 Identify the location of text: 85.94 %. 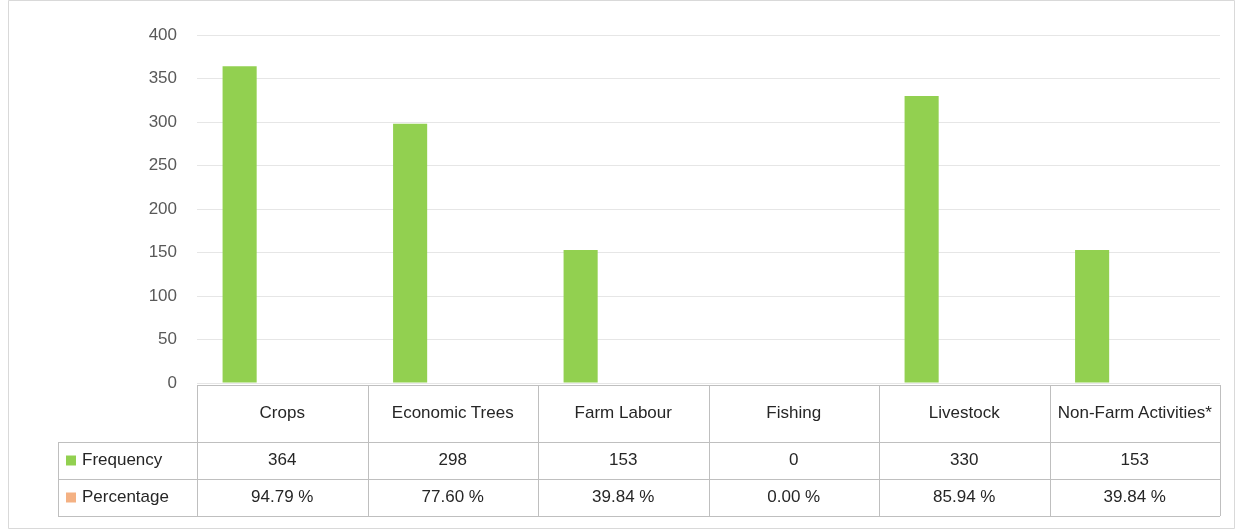
(964, 497).